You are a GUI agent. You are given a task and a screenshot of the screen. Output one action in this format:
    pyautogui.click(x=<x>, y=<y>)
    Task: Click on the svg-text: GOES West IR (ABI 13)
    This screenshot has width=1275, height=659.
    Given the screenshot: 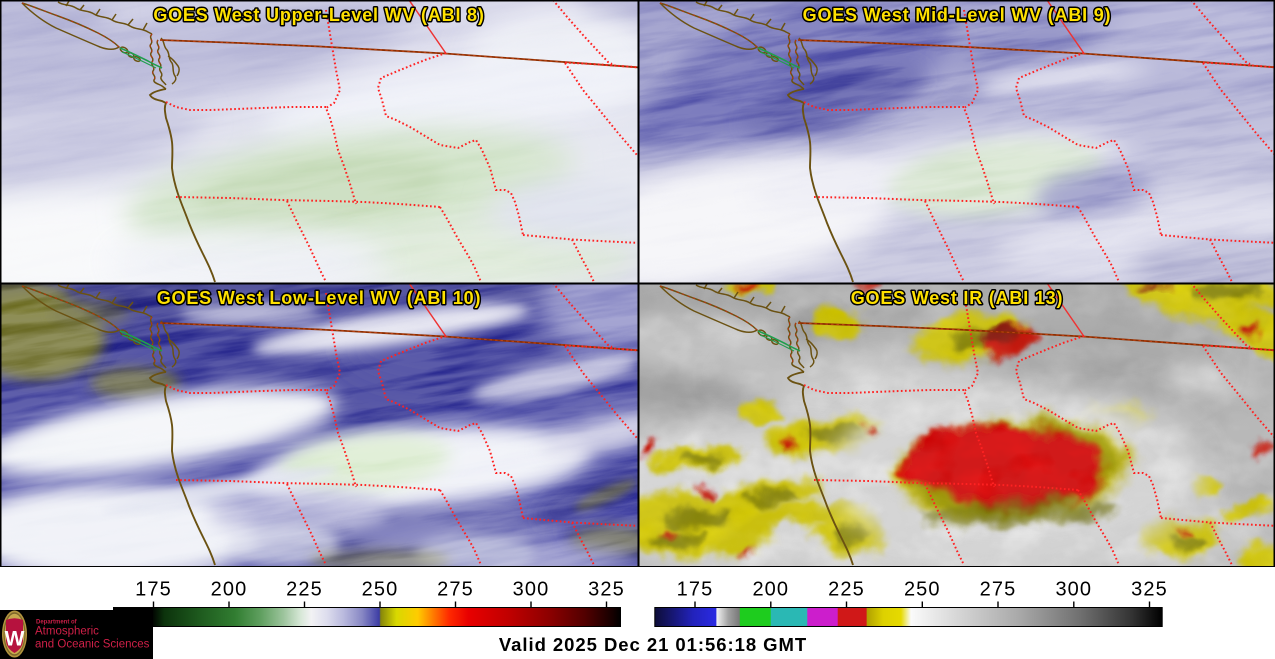 What is the action you would take?
    pyautogui.click(x=957, y=298)
    